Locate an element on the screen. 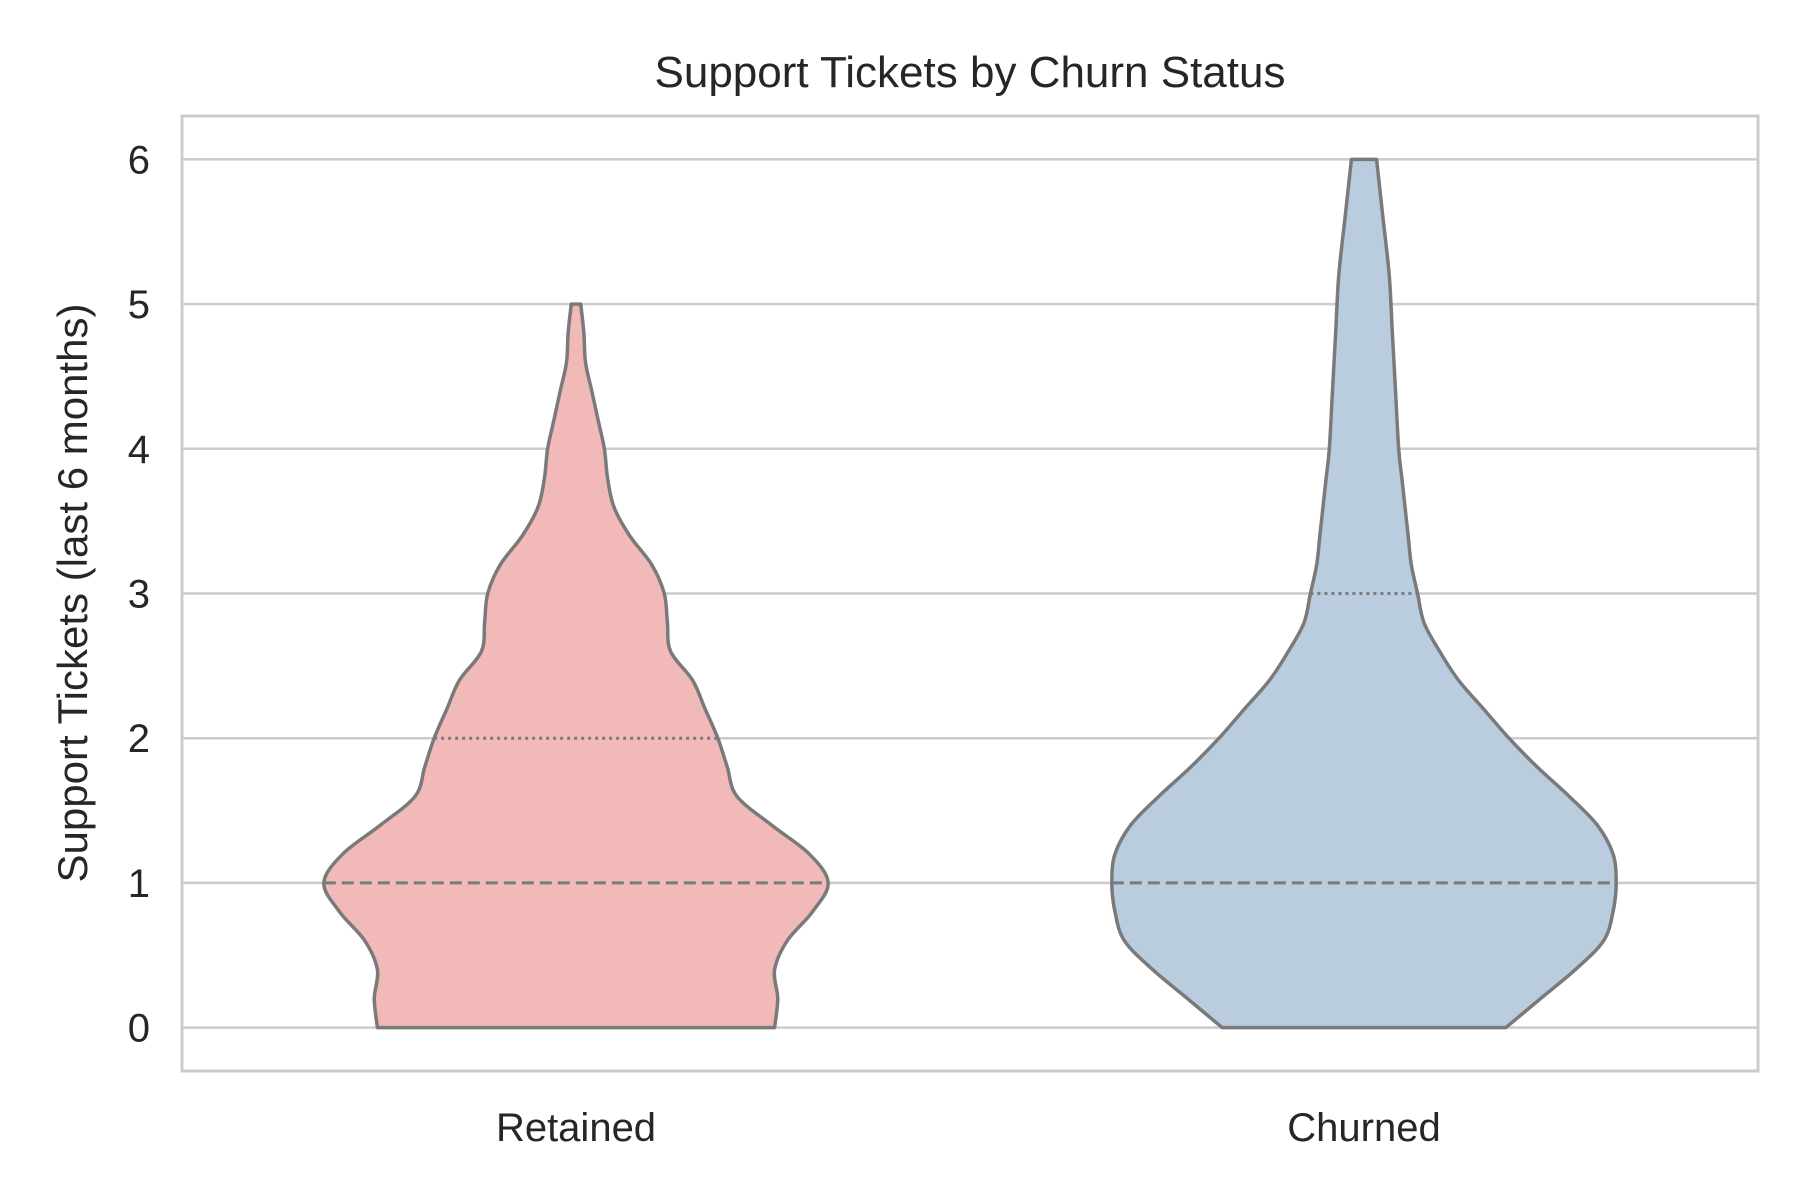  y-tick-label: 3 is located at coordinates (139, 595).